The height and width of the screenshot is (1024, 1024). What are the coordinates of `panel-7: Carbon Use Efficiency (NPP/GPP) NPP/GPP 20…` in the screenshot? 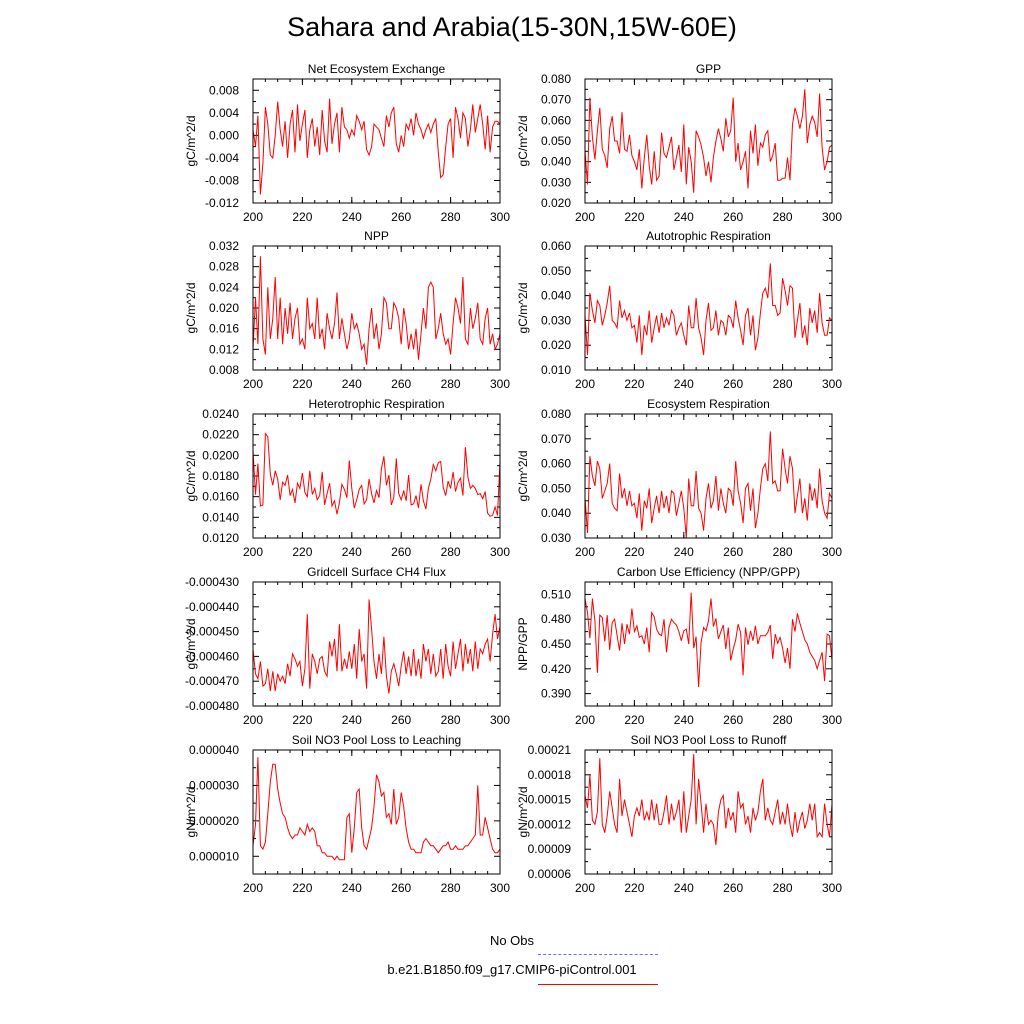 It's located at (679, 646).